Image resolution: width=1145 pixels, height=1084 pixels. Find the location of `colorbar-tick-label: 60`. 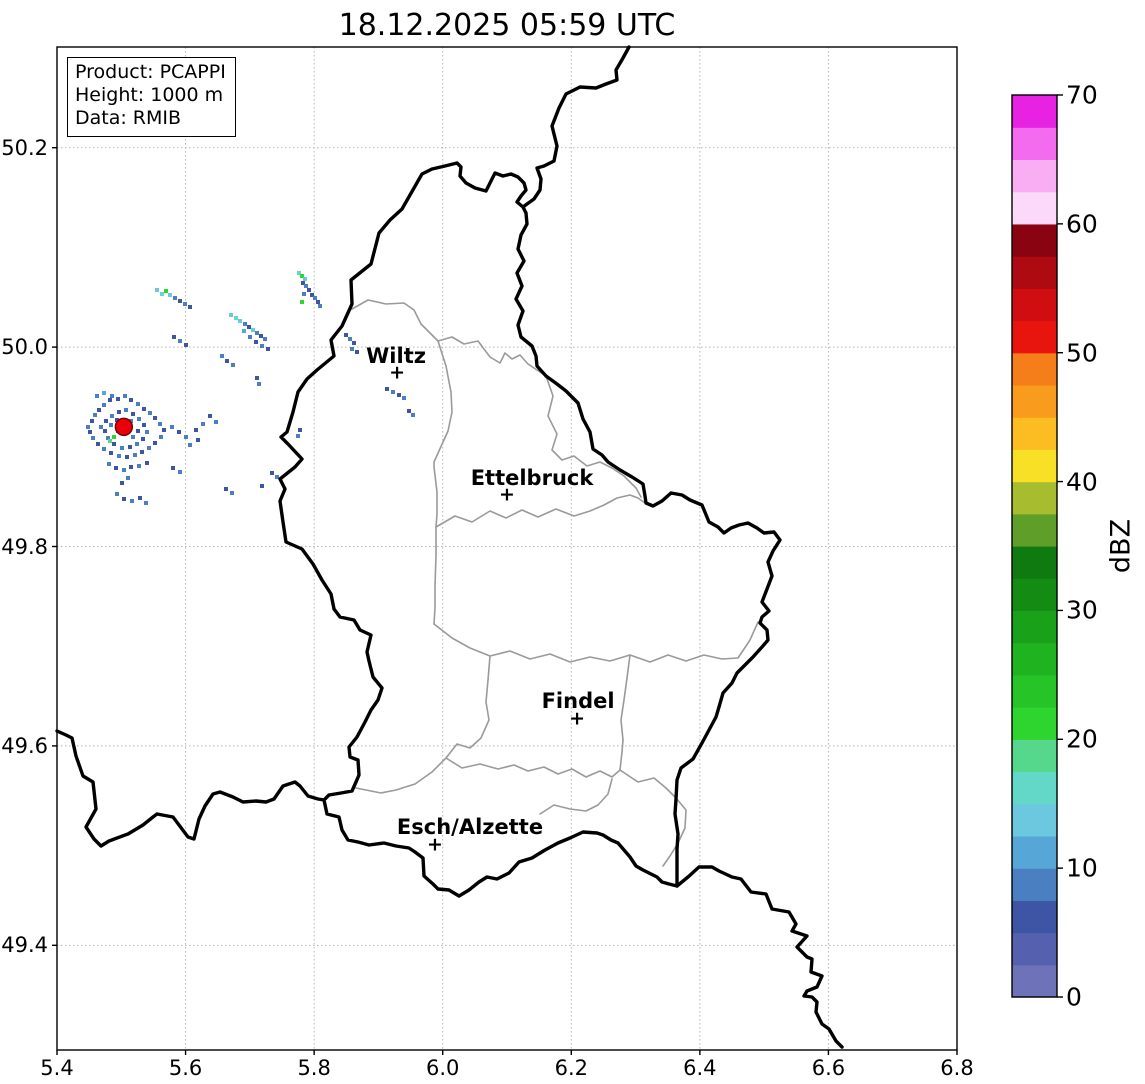

colorbar-tick-label: 60 is located at coordinates (1082, 224).